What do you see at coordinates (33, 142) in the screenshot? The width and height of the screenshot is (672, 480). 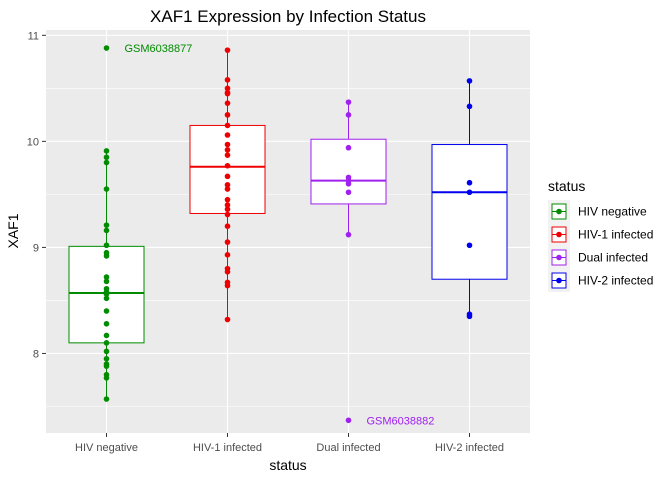 I see `y-tick-label: 10` at bounding box center [33, 142].